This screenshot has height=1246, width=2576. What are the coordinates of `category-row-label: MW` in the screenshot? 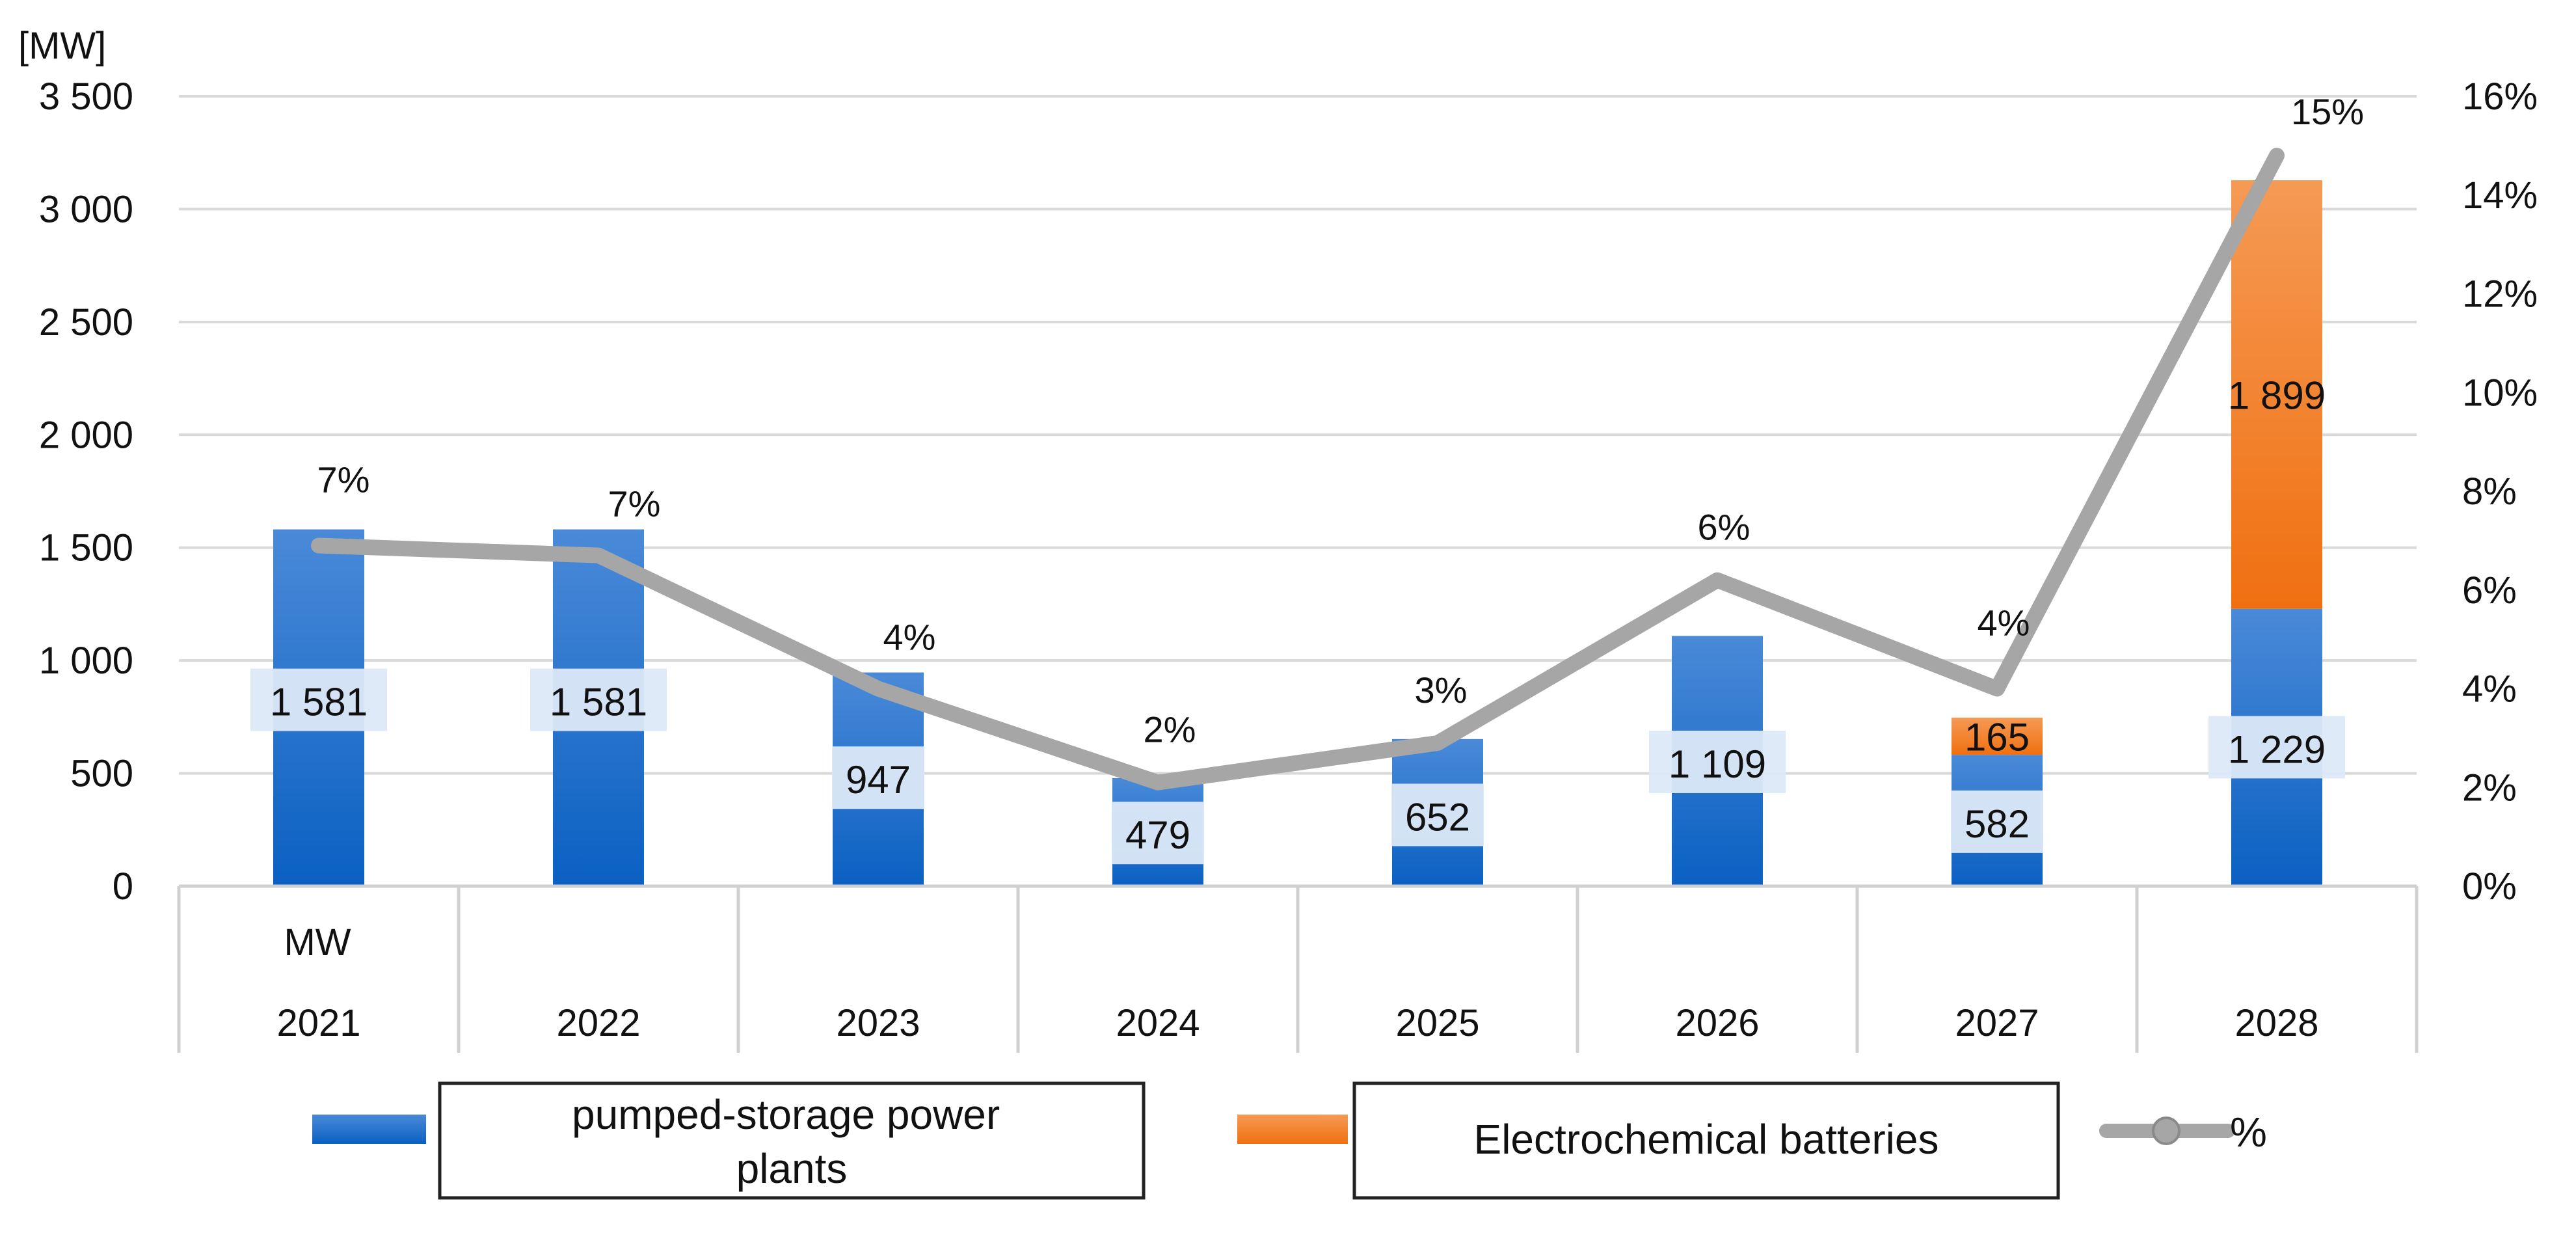 It's located at (317, 942).